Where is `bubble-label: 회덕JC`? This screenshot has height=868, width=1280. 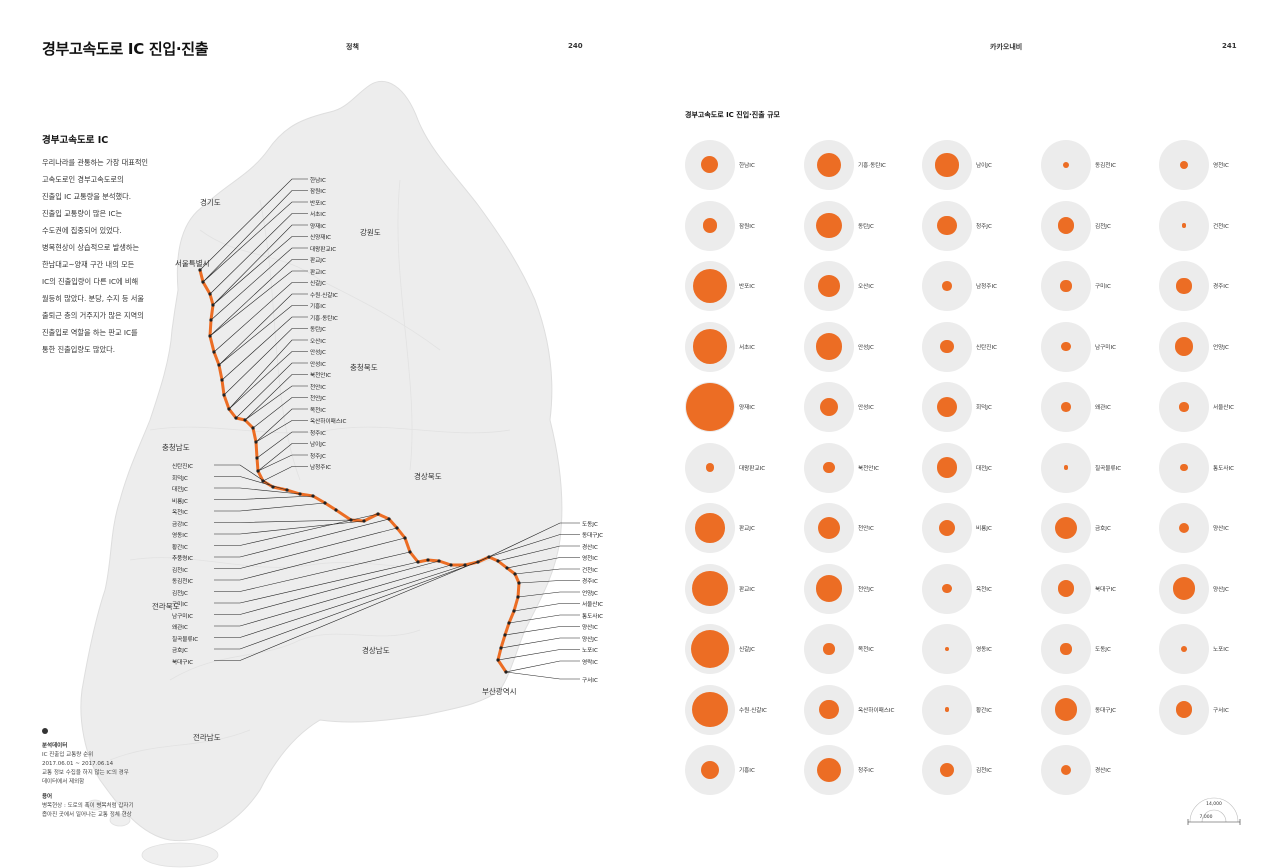 bubble-label: 회덕JC is located at coordinates (984, 408).